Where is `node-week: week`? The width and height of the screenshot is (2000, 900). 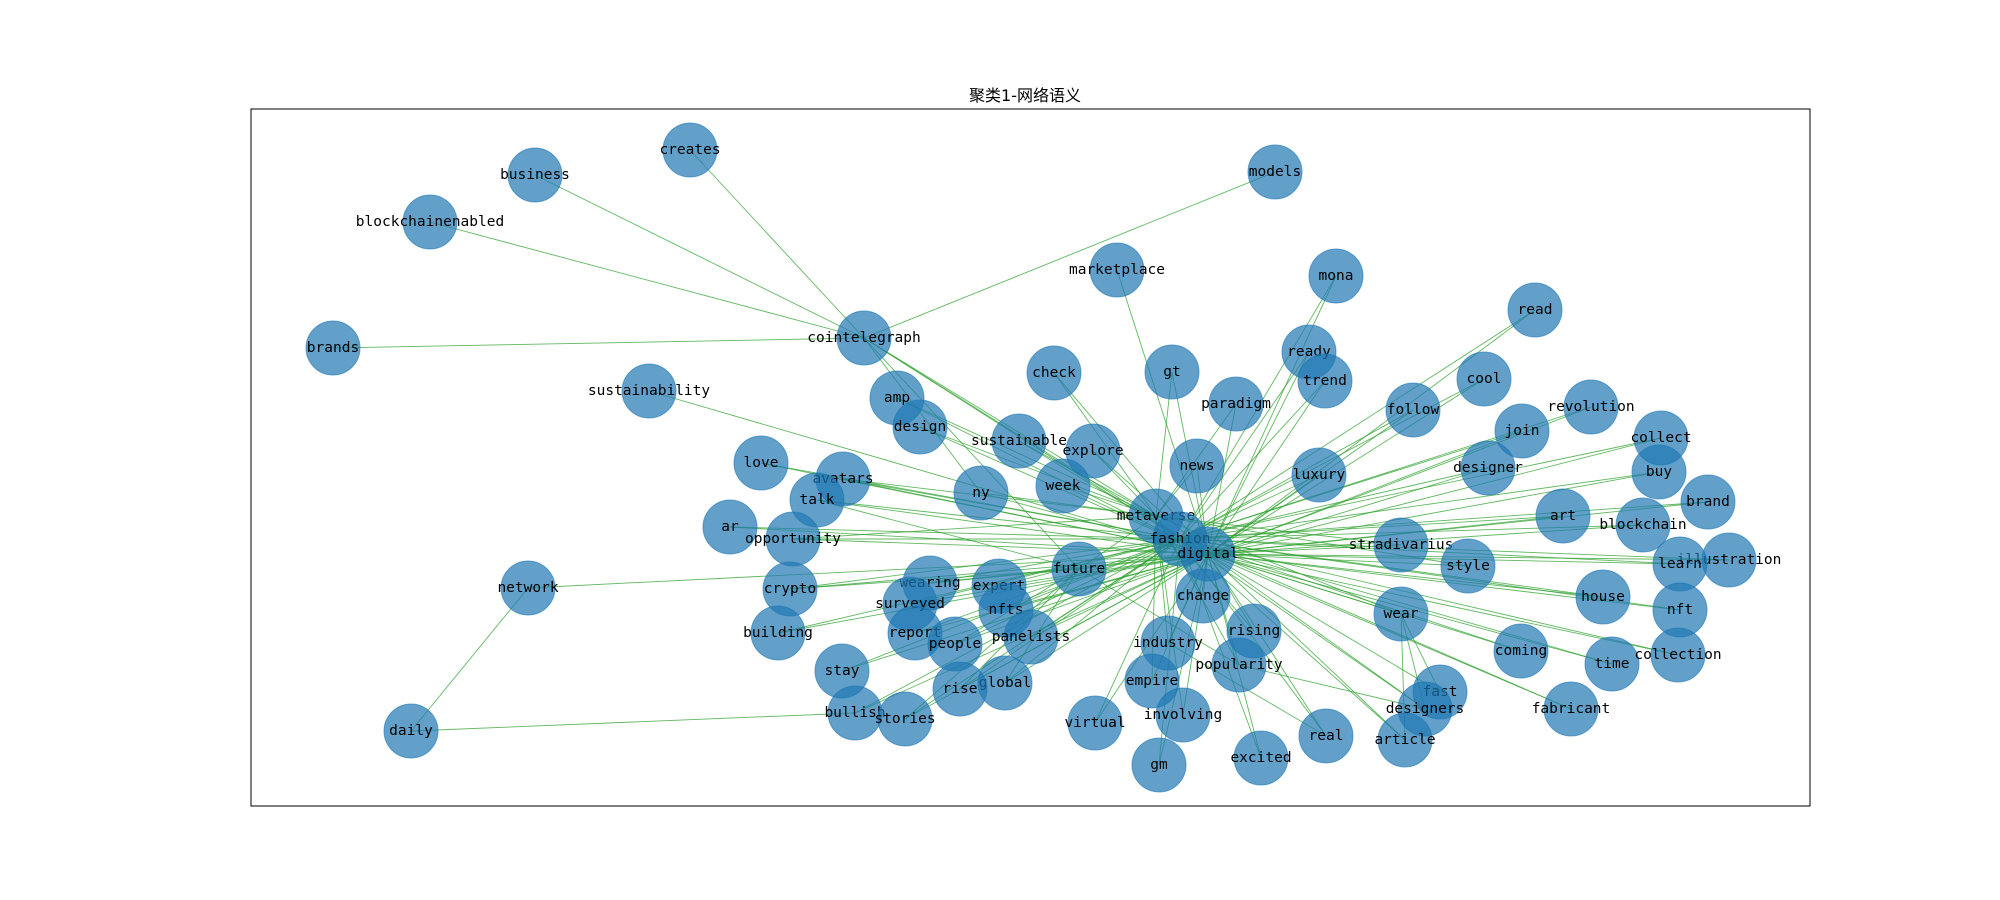
node-week: week is located at coordinates (1063, 486).